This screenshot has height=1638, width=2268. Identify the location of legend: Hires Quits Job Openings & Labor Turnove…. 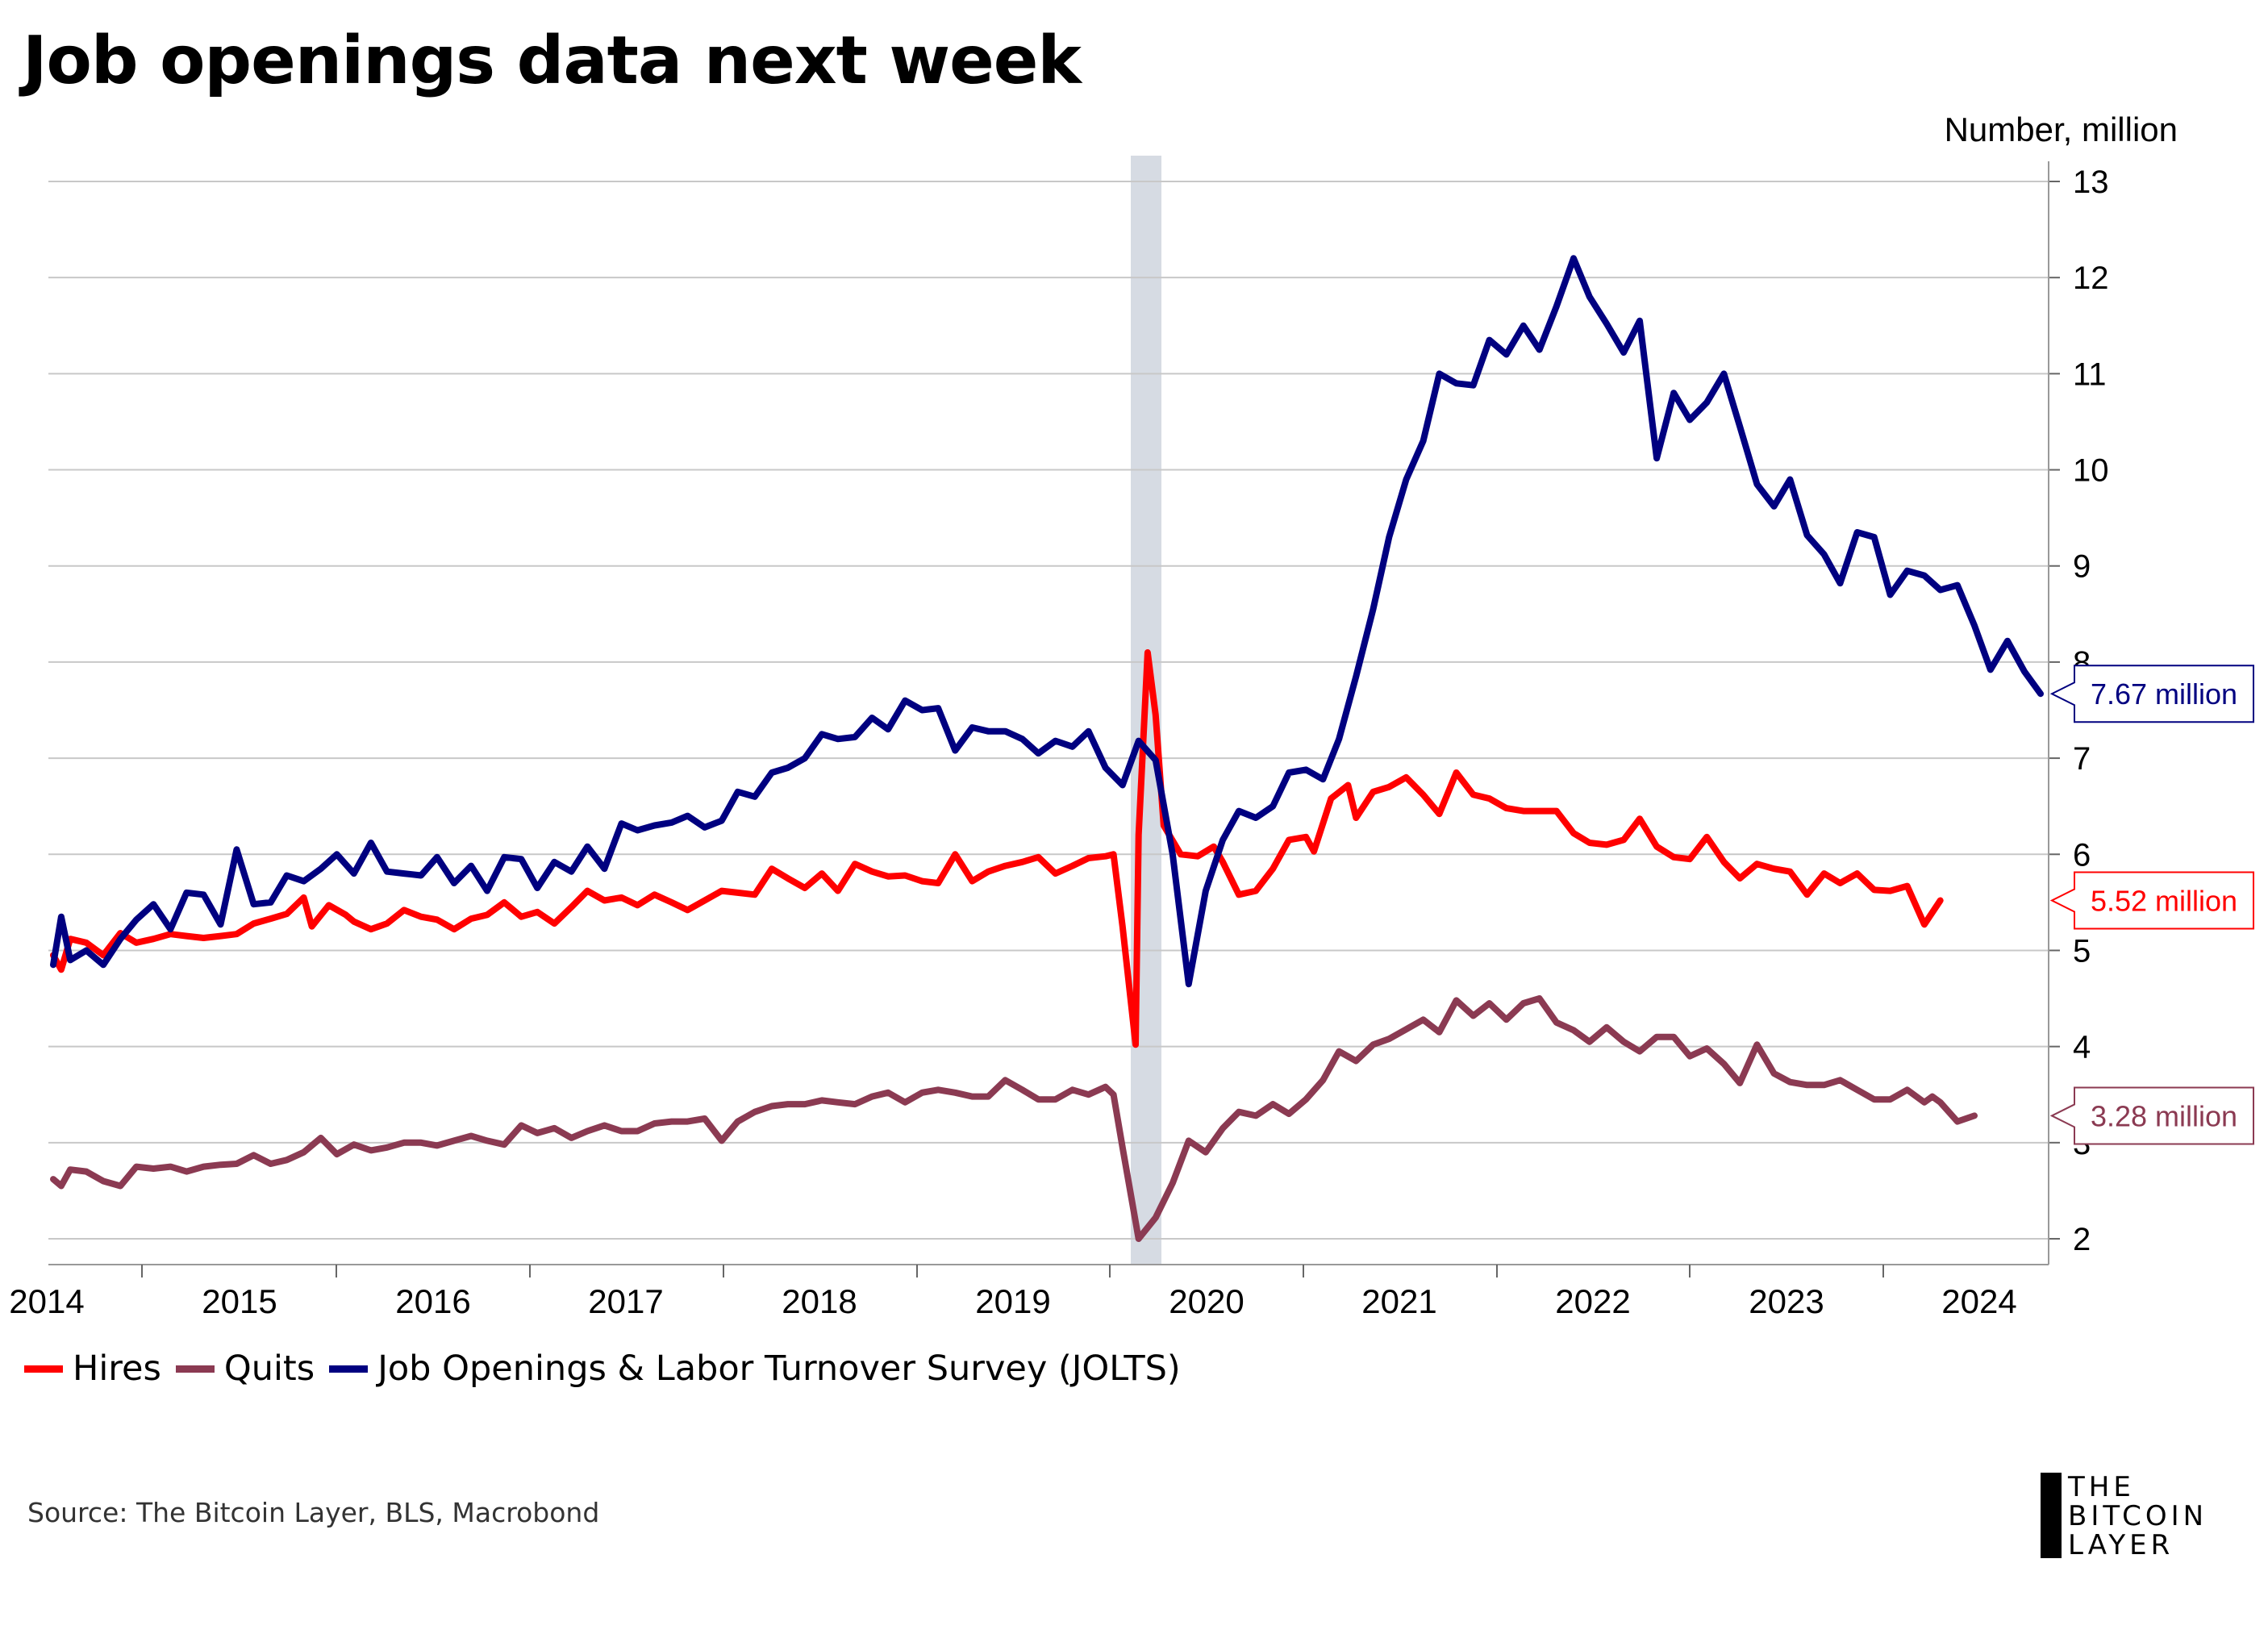
(609, 1368).